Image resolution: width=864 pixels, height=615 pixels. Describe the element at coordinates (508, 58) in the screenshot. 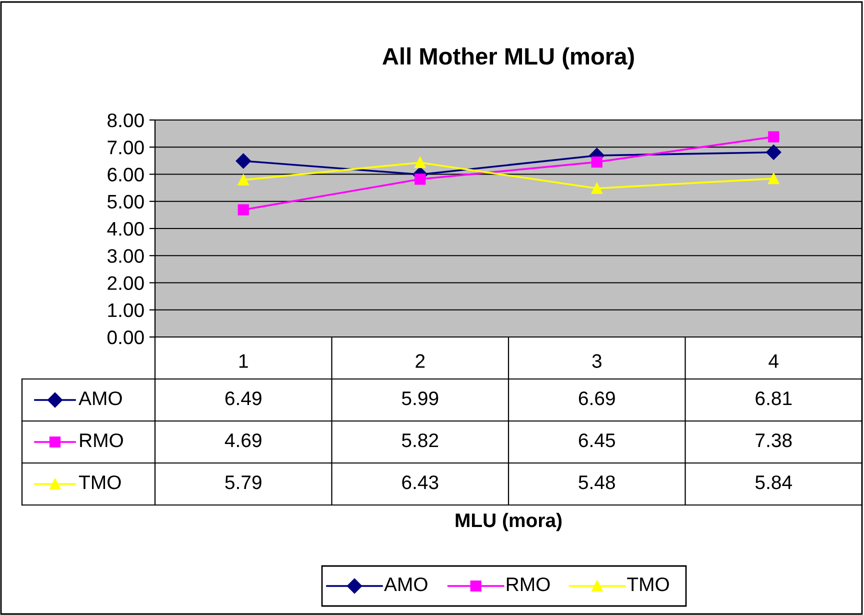

I see `chart-title: All Mother MLU (mora)` at that location.